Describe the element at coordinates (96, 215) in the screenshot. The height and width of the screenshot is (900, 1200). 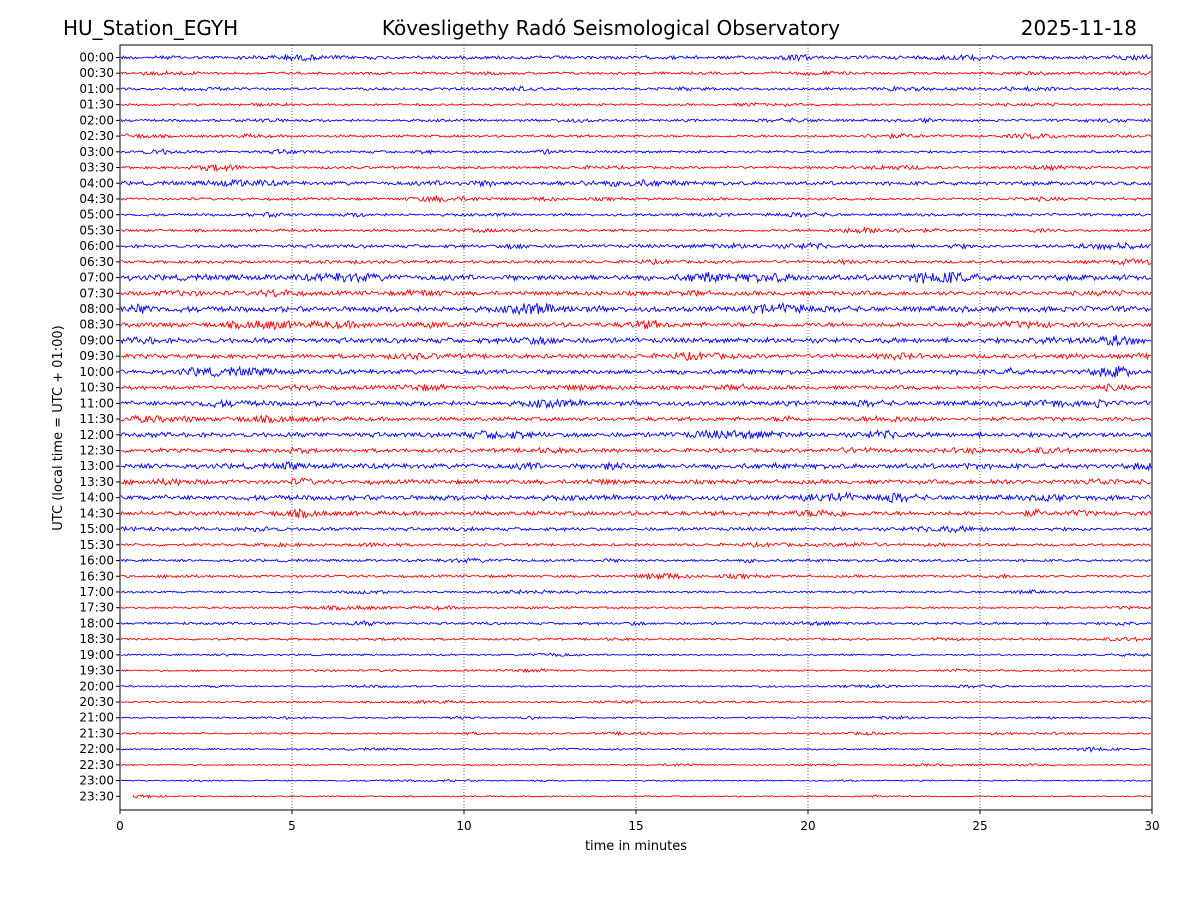
I see `y-tick-label: 05:00` at that location.